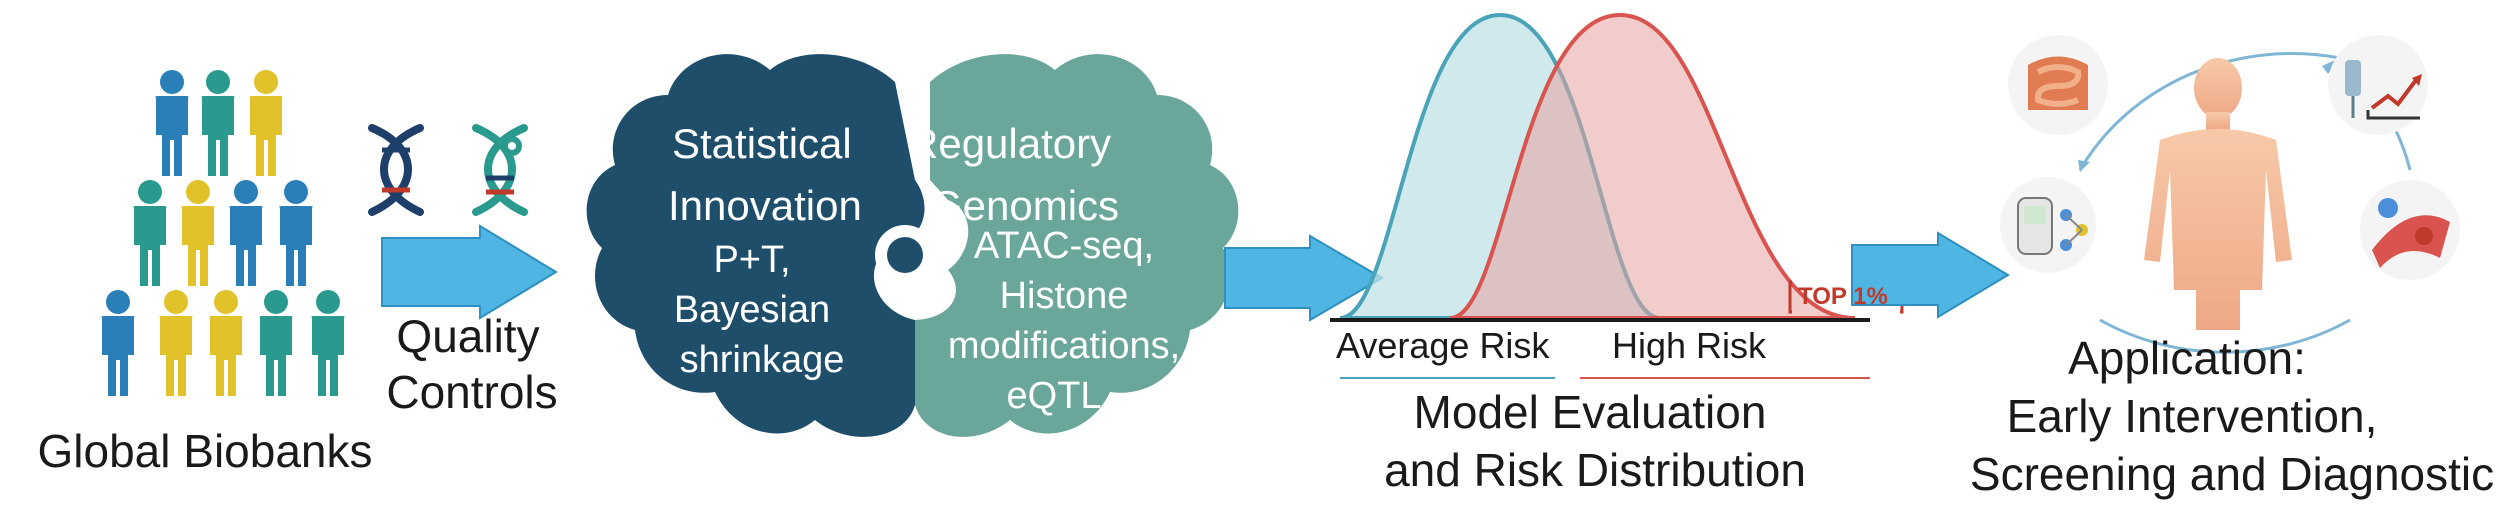 The image size is (2501, 527). Describe the element at coordinates (1443, 345) in the screenshot. I see `average-risk-label: Average Risk` at that location.